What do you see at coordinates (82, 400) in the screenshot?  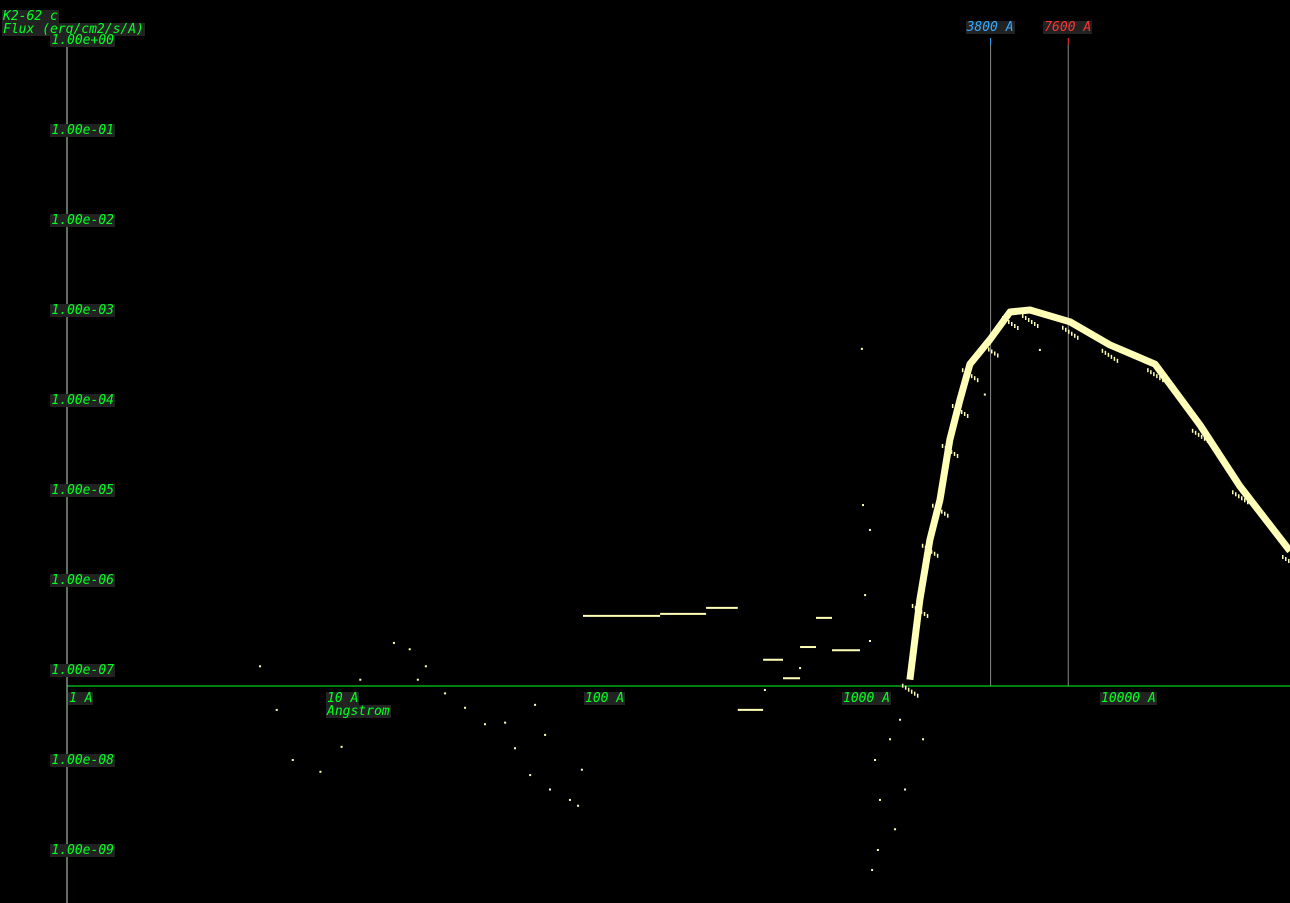 I see `y-tick-label: 1.00e-04` at bounding box center [82, 400].